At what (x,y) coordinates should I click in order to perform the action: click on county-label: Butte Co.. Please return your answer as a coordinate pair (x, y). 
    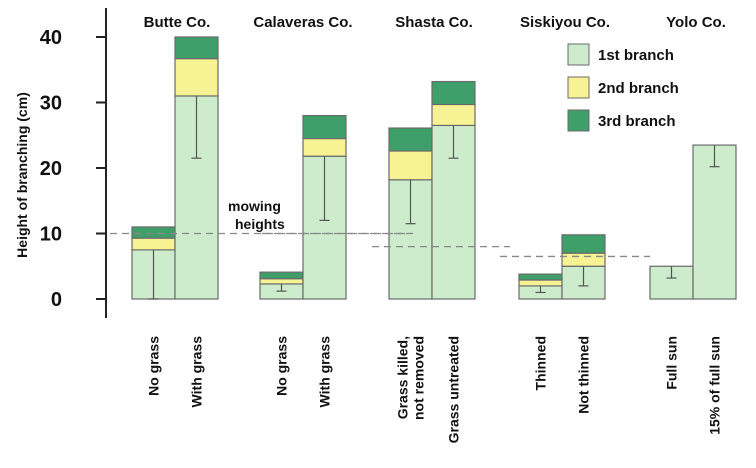
    Looking at the image, I should click on (177, 22).